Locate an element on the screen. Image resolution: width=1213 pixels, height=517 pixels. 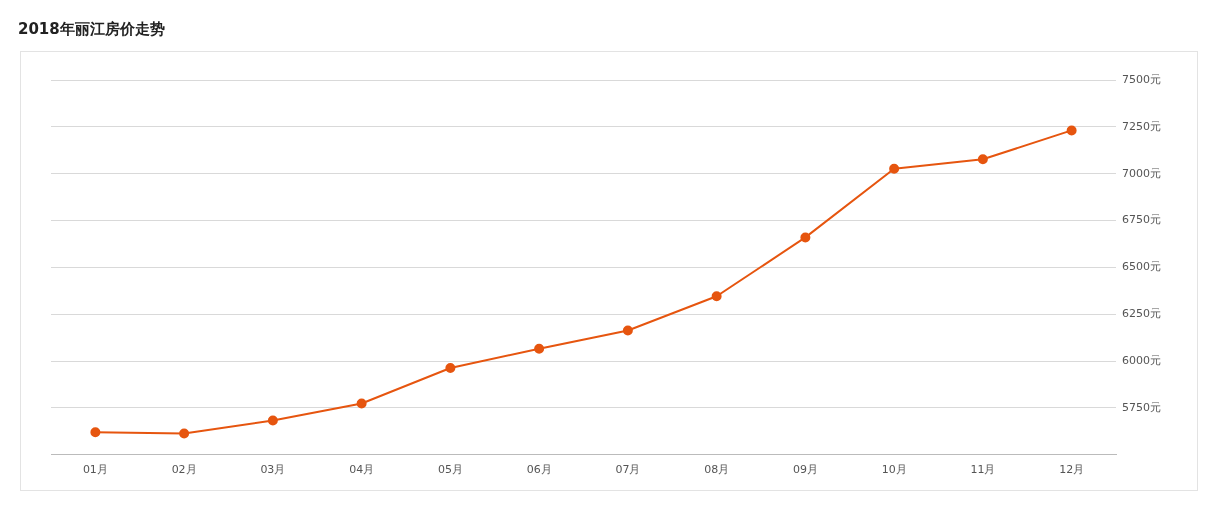
x-tick-label: 04月 is located at coordinates (362, 470).